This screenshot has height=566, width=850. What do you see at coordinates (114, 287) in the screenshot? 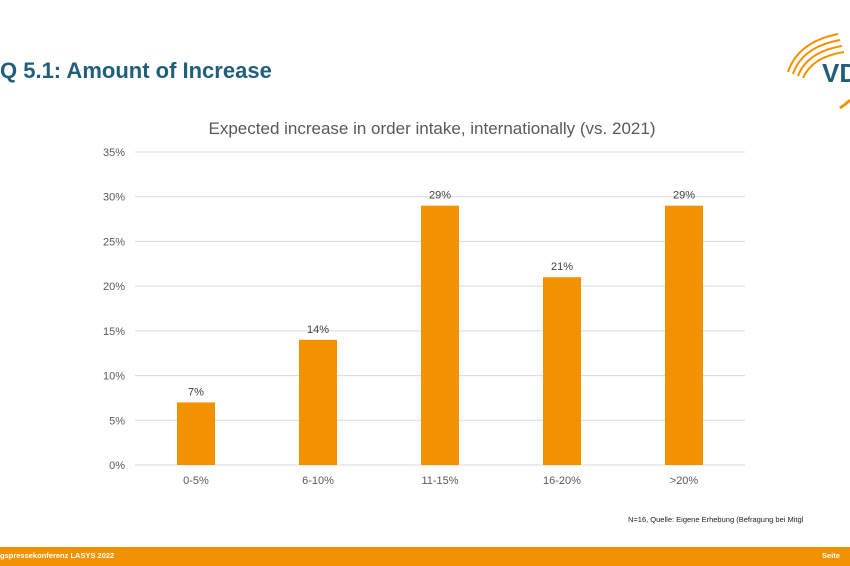
I see `y-tick-label: 20%` at bounding box center [114, 287].